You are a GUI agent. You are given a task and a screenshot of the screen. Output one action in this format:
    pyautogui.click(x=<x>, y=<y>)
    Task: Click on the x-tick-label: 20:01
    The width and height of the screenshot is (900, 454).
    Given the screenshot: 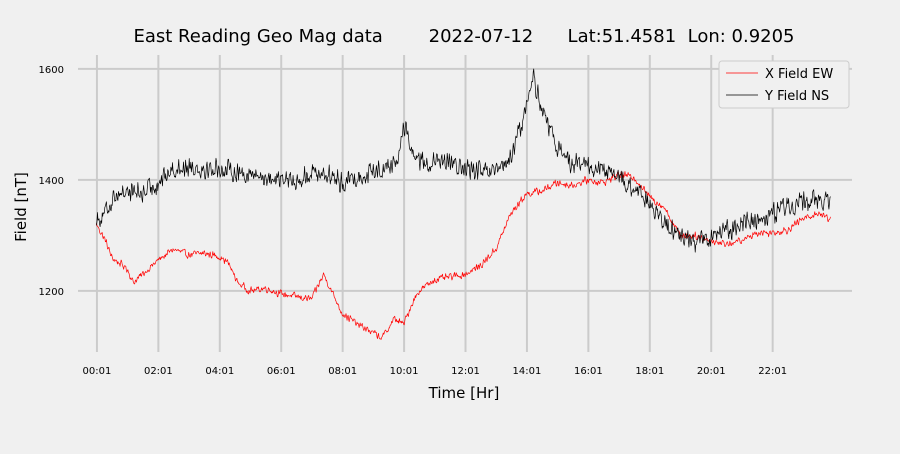 What is the action you would take?
    pyautogui.click(x=711, y=371)
    